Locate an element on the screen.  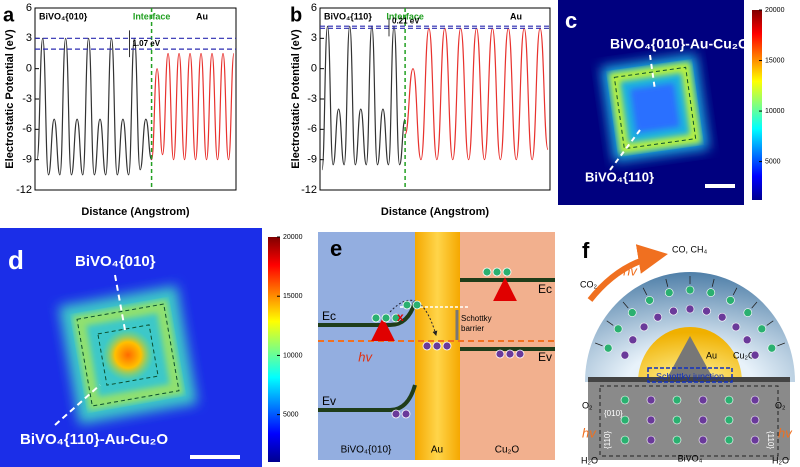
x-axis-label: Distance (Angstrom) is located at coordinates (135, 212).